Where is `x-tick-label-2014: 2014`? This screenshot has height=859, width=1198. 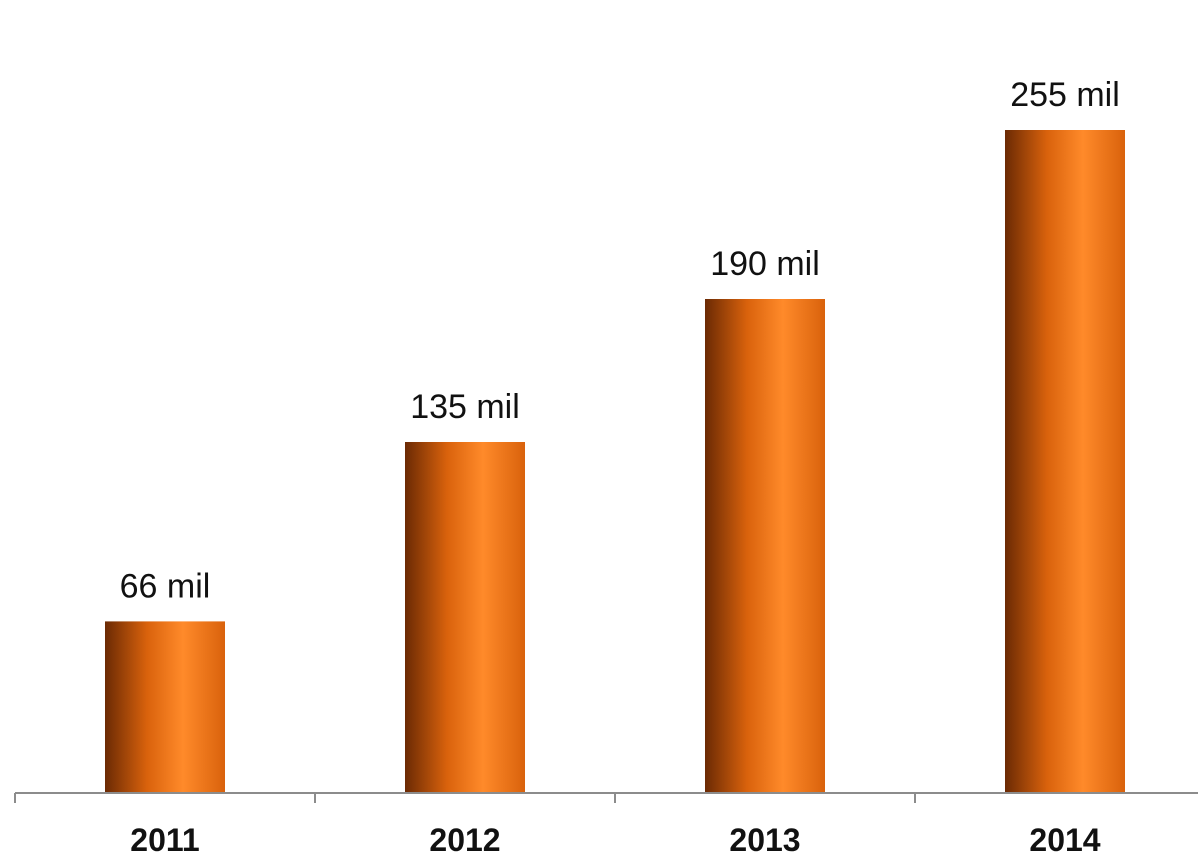
x-tick-label-2014: 2014 is located at coordinates (1064, 840).